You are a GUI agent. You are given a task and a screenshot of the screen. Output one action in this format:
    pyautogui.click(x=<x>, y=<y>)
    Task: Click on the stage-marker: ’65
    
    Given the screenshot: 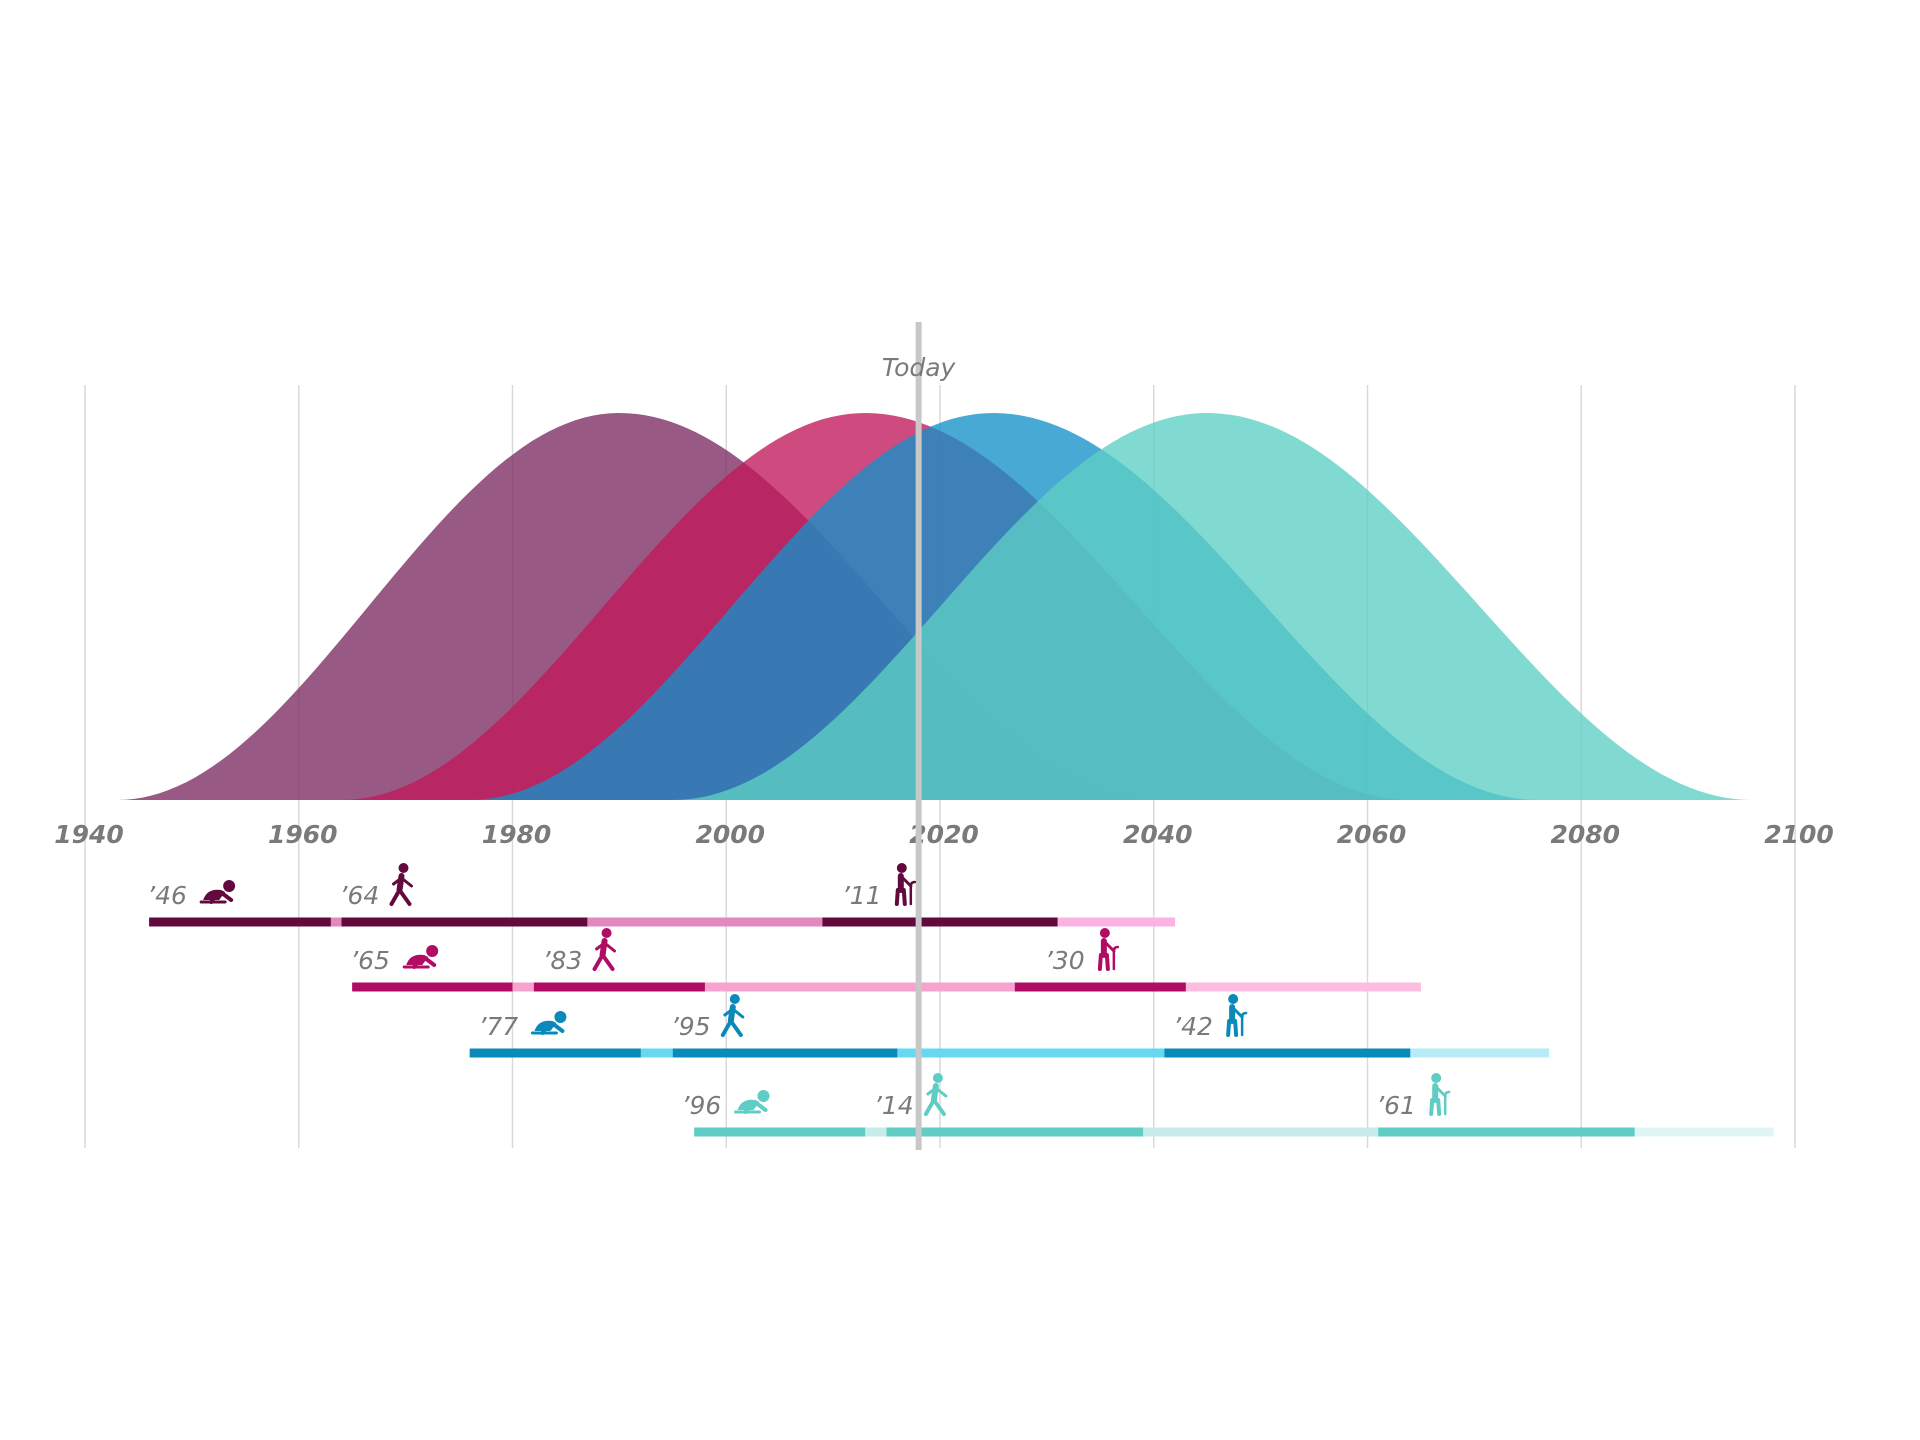 What is the action you would take?
    pyautogui.click(x=394, y=960)
    